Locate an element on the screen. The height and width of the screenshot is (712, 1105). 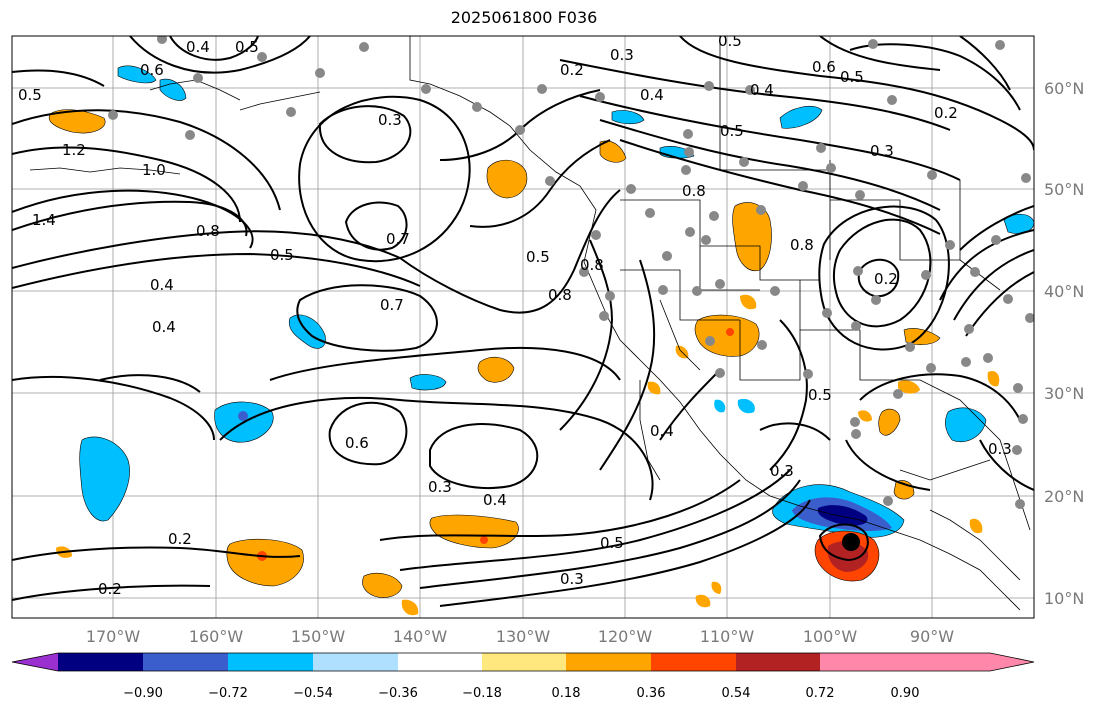
colorbar-tick: −0.72 is located at coordinates (228, 693).